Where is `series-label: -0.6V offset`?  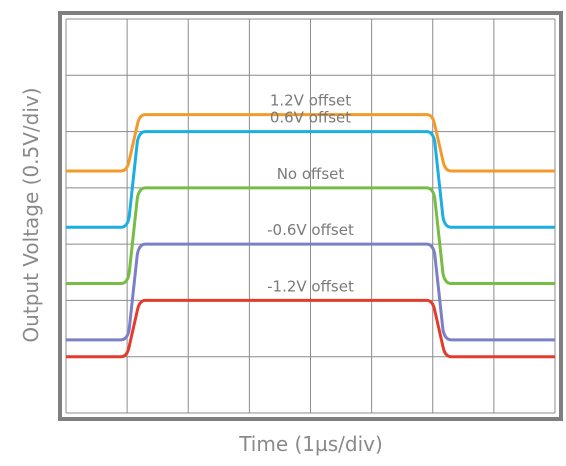
series-label: -0.6V offset is located at coordinates (310, 230).